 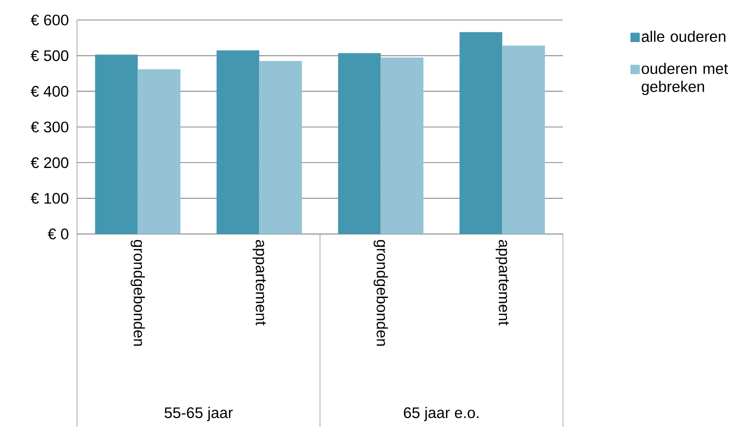 I want to click on y-tick-label: € 100, so click(x=49, y=198).